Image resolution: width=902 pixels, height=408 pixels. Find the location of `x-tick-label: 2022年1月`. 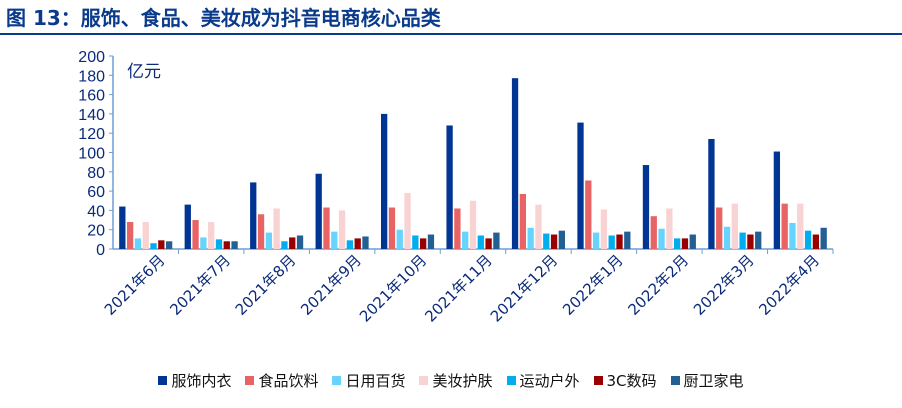

x-tick-label: 2022年1月 is located at coordinates (593, 285).